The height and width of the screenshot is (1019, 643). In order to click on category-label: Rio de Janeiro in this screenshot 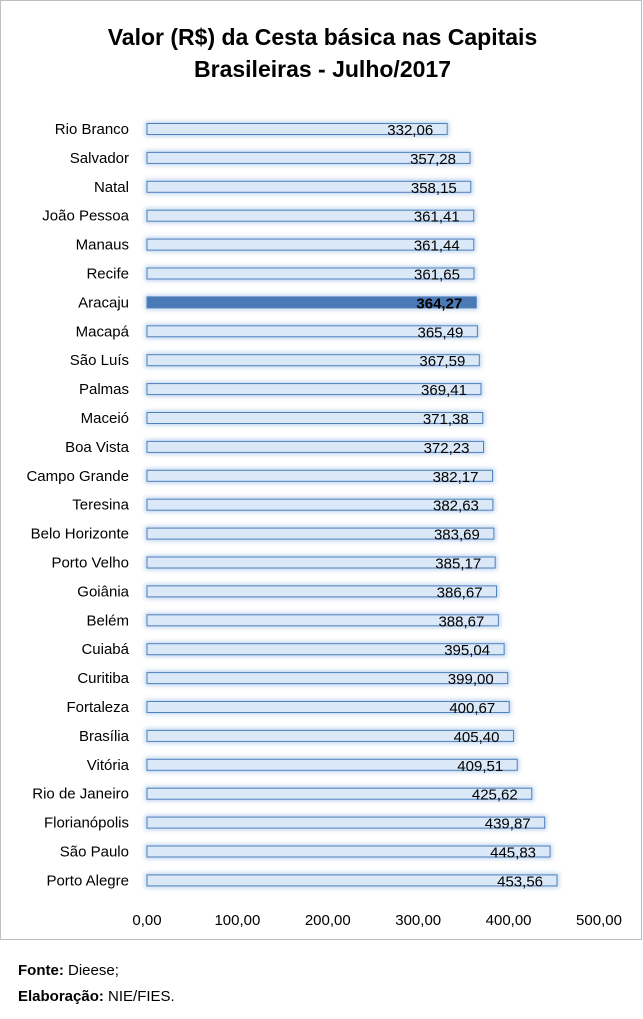, I will do `click(80, 794)`.